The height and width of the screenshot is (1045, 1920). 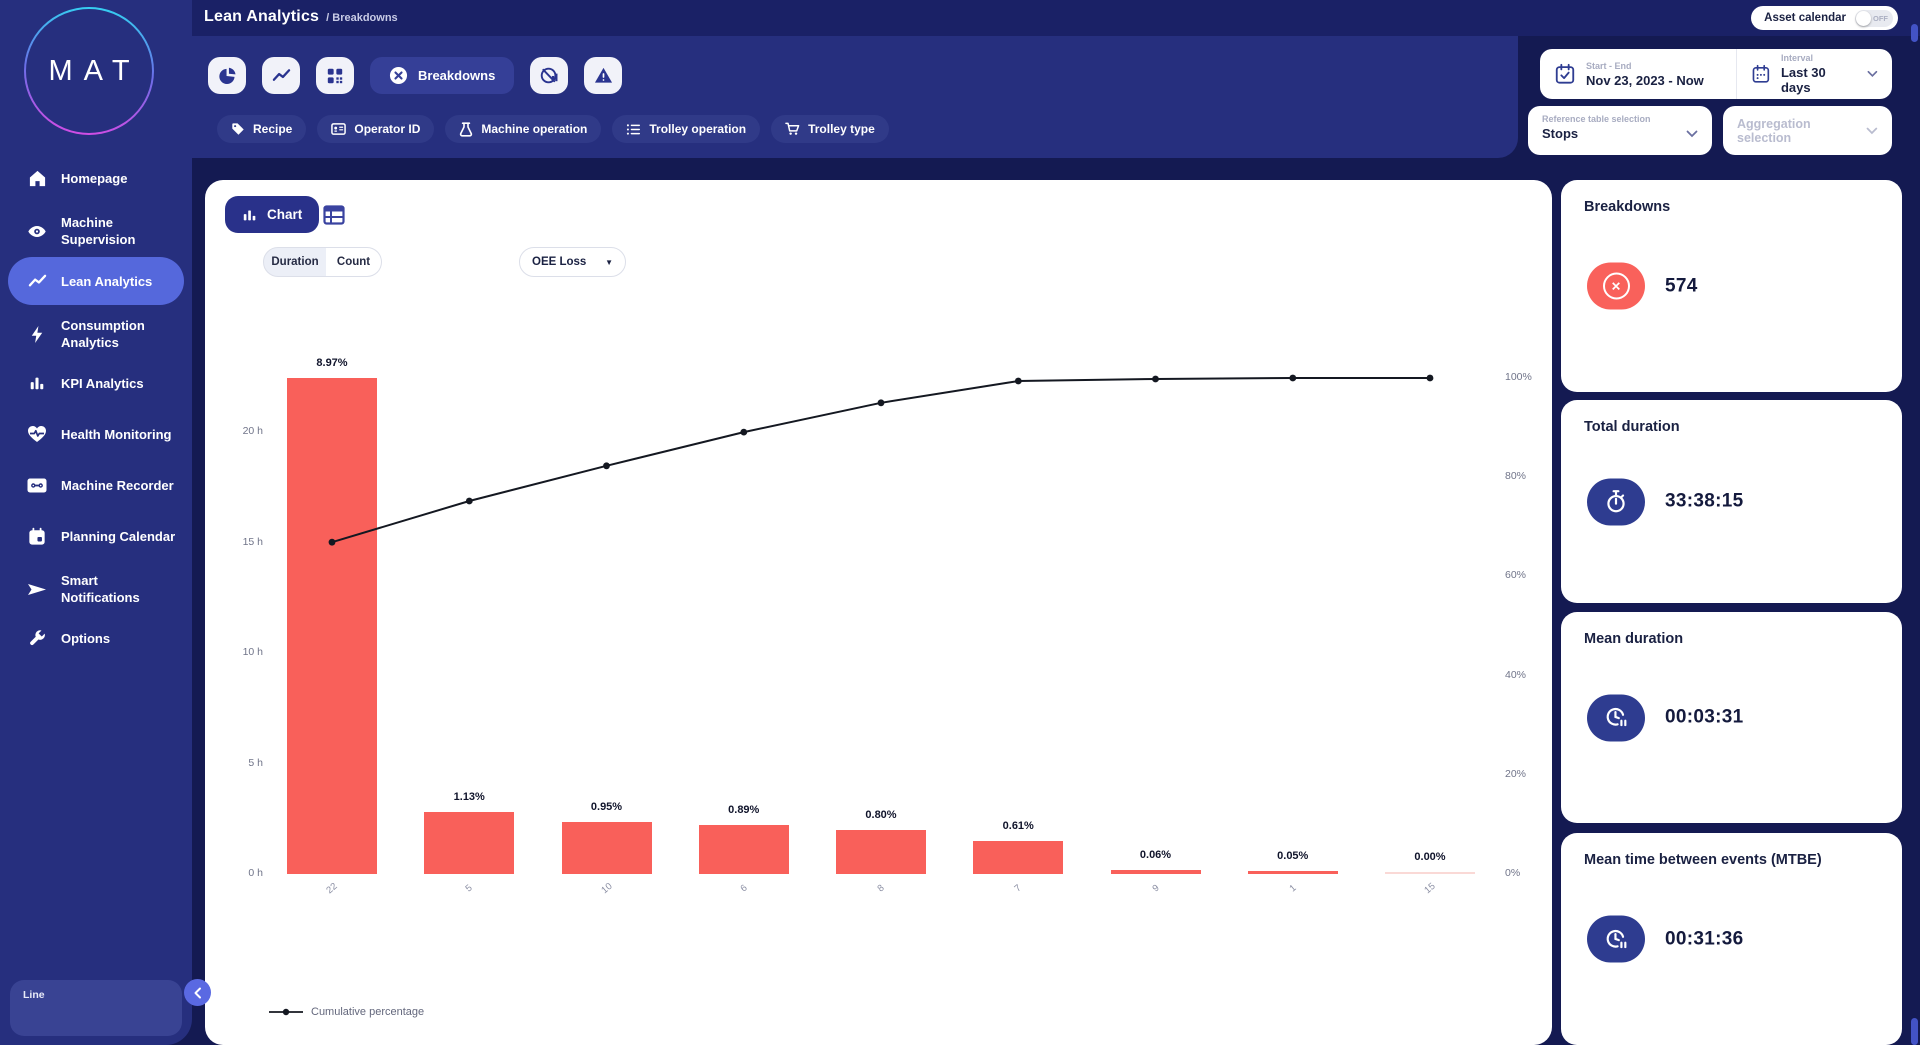 What do you see at coordinates (262, 129) in the screenshot?
I see `filter-chip-recipe: Recipe` at bounding box center [262, 129].